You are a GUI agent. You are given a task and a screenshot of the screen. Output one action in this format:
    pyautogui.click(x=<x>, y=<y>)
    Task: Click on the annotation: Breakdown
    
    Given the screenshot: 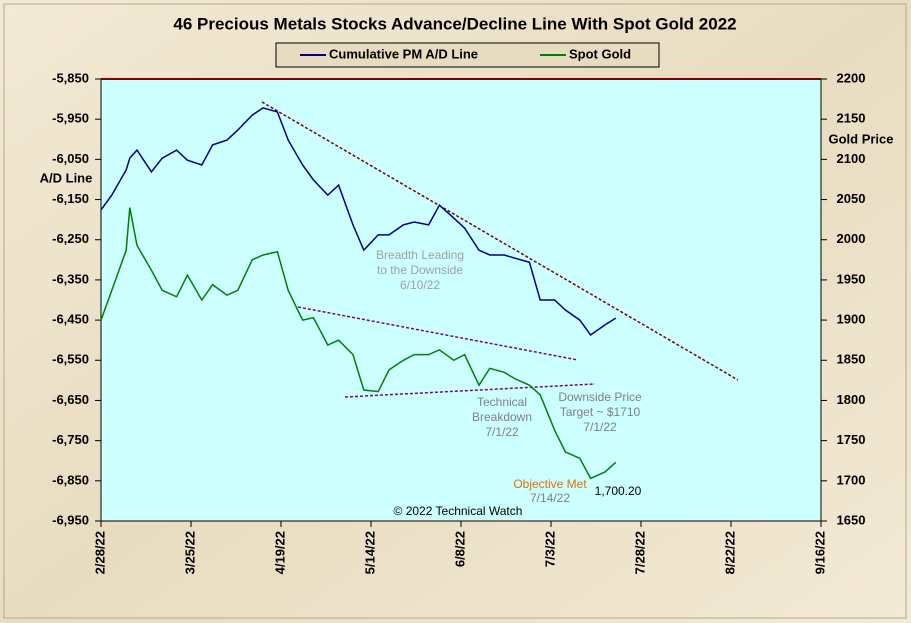 What is the action you would take?
    pyautogui.click(x=502, y=417)
    